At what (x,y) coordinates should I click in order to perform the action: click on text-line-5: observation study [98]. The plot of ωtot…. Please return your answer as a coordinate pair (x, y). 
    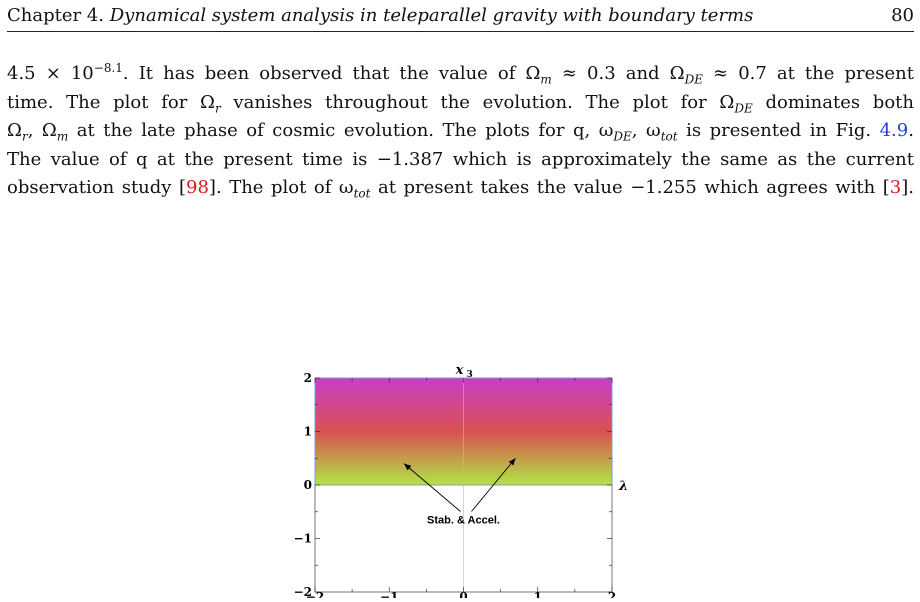
    Looking at the image, I should click on (460, 189).